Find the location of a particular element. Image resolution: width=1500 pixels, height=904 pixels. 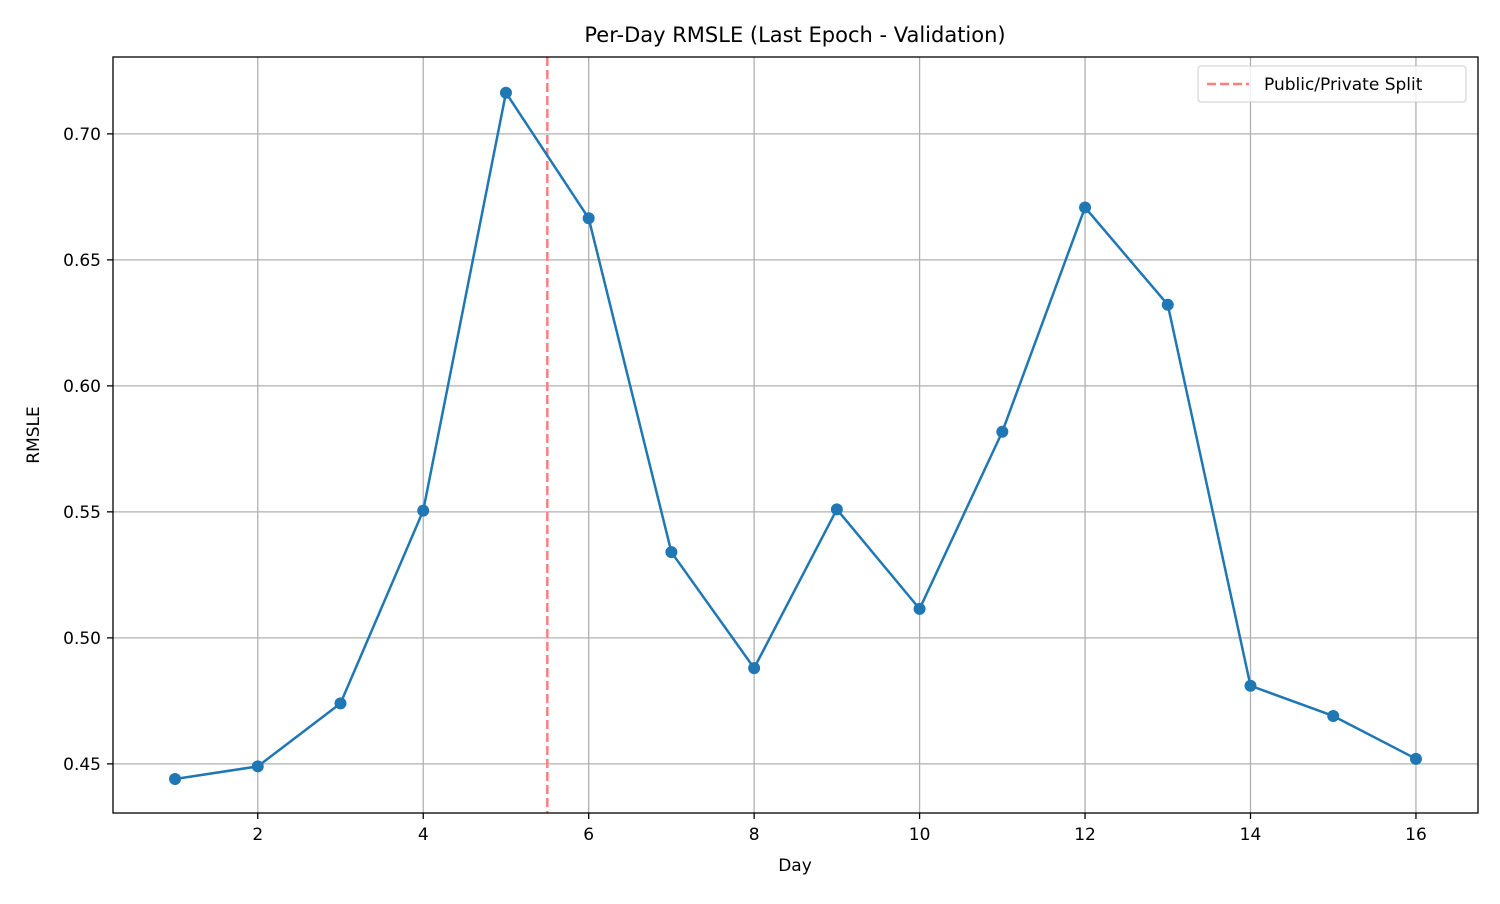

y-tick-label: 0.55 is located at coordinates (82, 513).